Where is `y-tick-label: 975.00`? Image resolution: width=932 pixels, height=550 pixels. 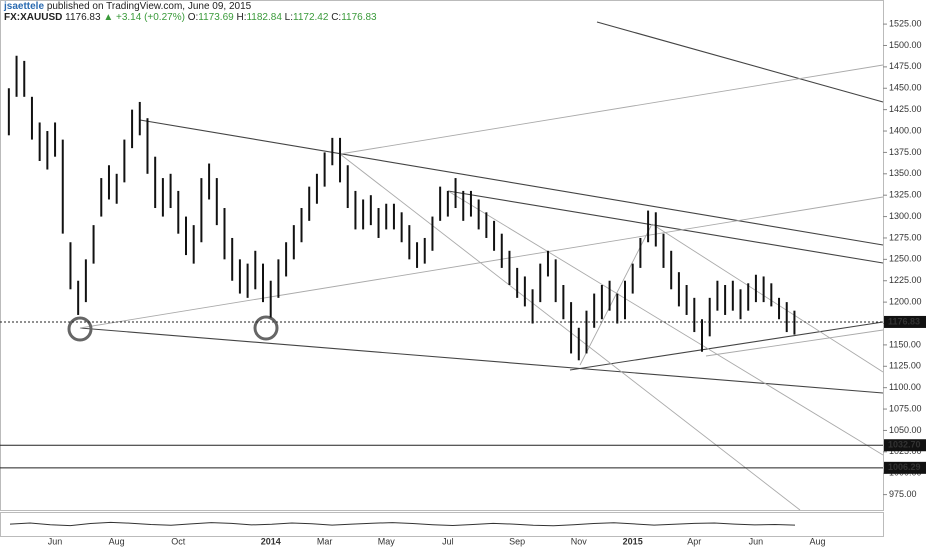
y-tick-label: 975.00 is located at coordinates (903, 494).